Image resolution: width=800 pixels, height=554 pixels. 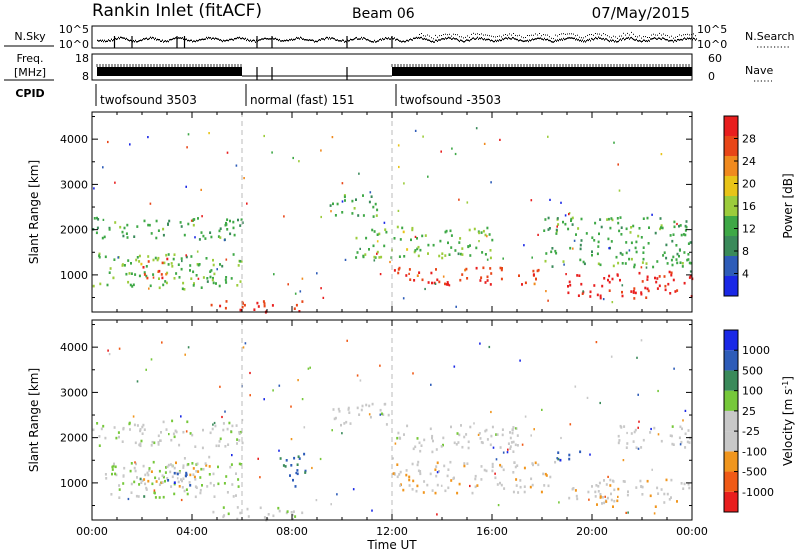 What do you see at coordinates (542, 71) in the screenshot?
I see `freq-band` at bounding box center [542, 71].